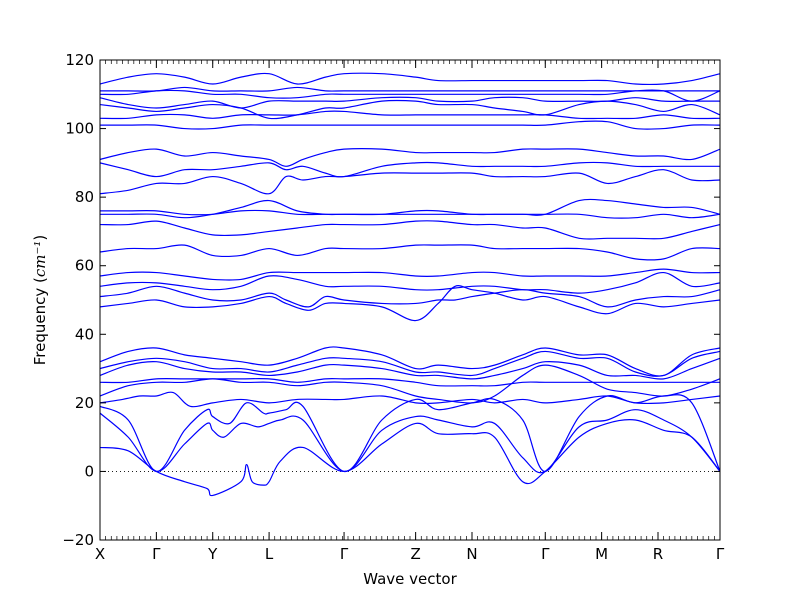 This screenshot has width=800, height=600. I want to click on x-axis-title: Wave vector, so click(410, 579).